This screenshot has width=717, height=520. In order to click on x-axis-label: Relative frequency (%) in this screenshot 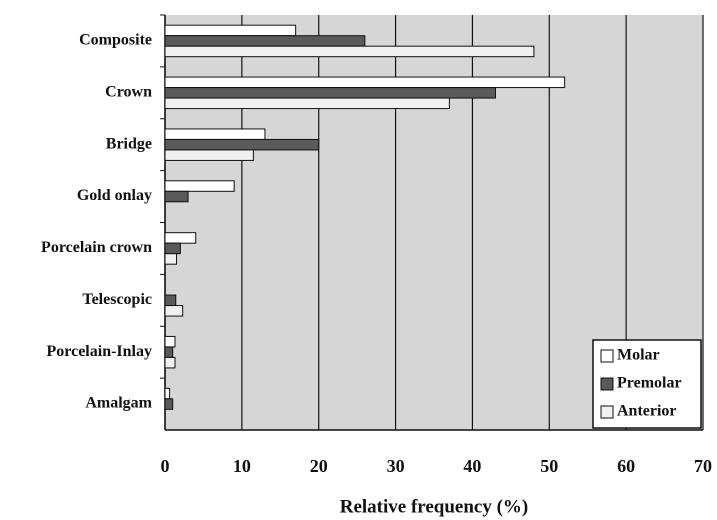, I will do `click(434, 506)`.